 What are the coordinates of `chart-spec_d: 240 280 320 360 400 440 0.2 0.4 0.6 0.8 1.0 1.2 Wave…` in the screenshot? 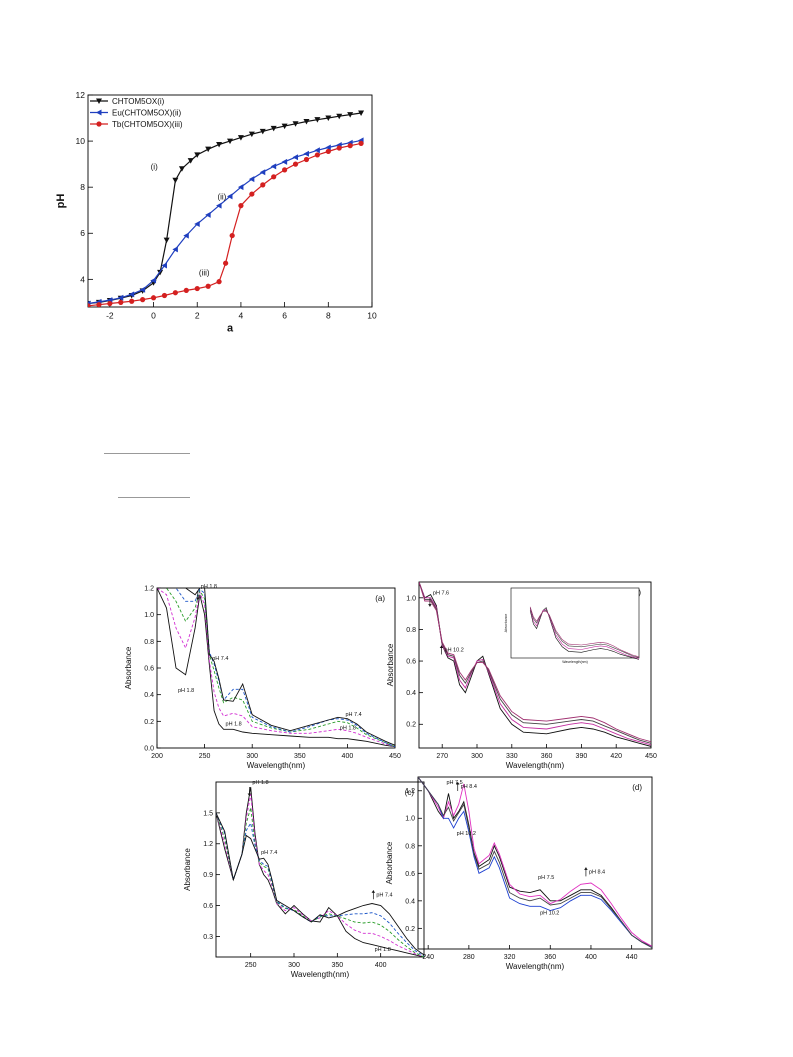 It's located at (519, 873).